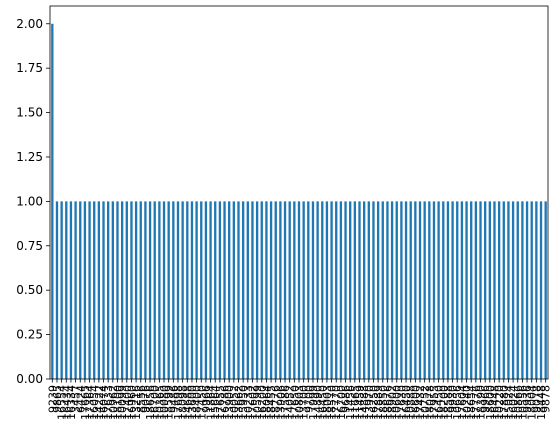  Describe the element at coordinates (239, 402) in the screenshot. I see `x-tick-label: 13662` at that location.